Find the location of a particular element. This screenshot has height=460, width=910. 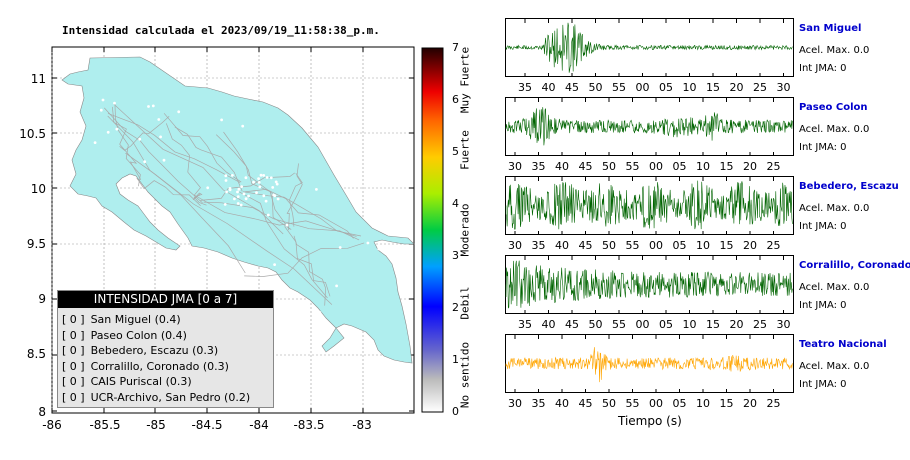

legend-item-label: San Miguel (0.4) is located at coordinates (135, 319).